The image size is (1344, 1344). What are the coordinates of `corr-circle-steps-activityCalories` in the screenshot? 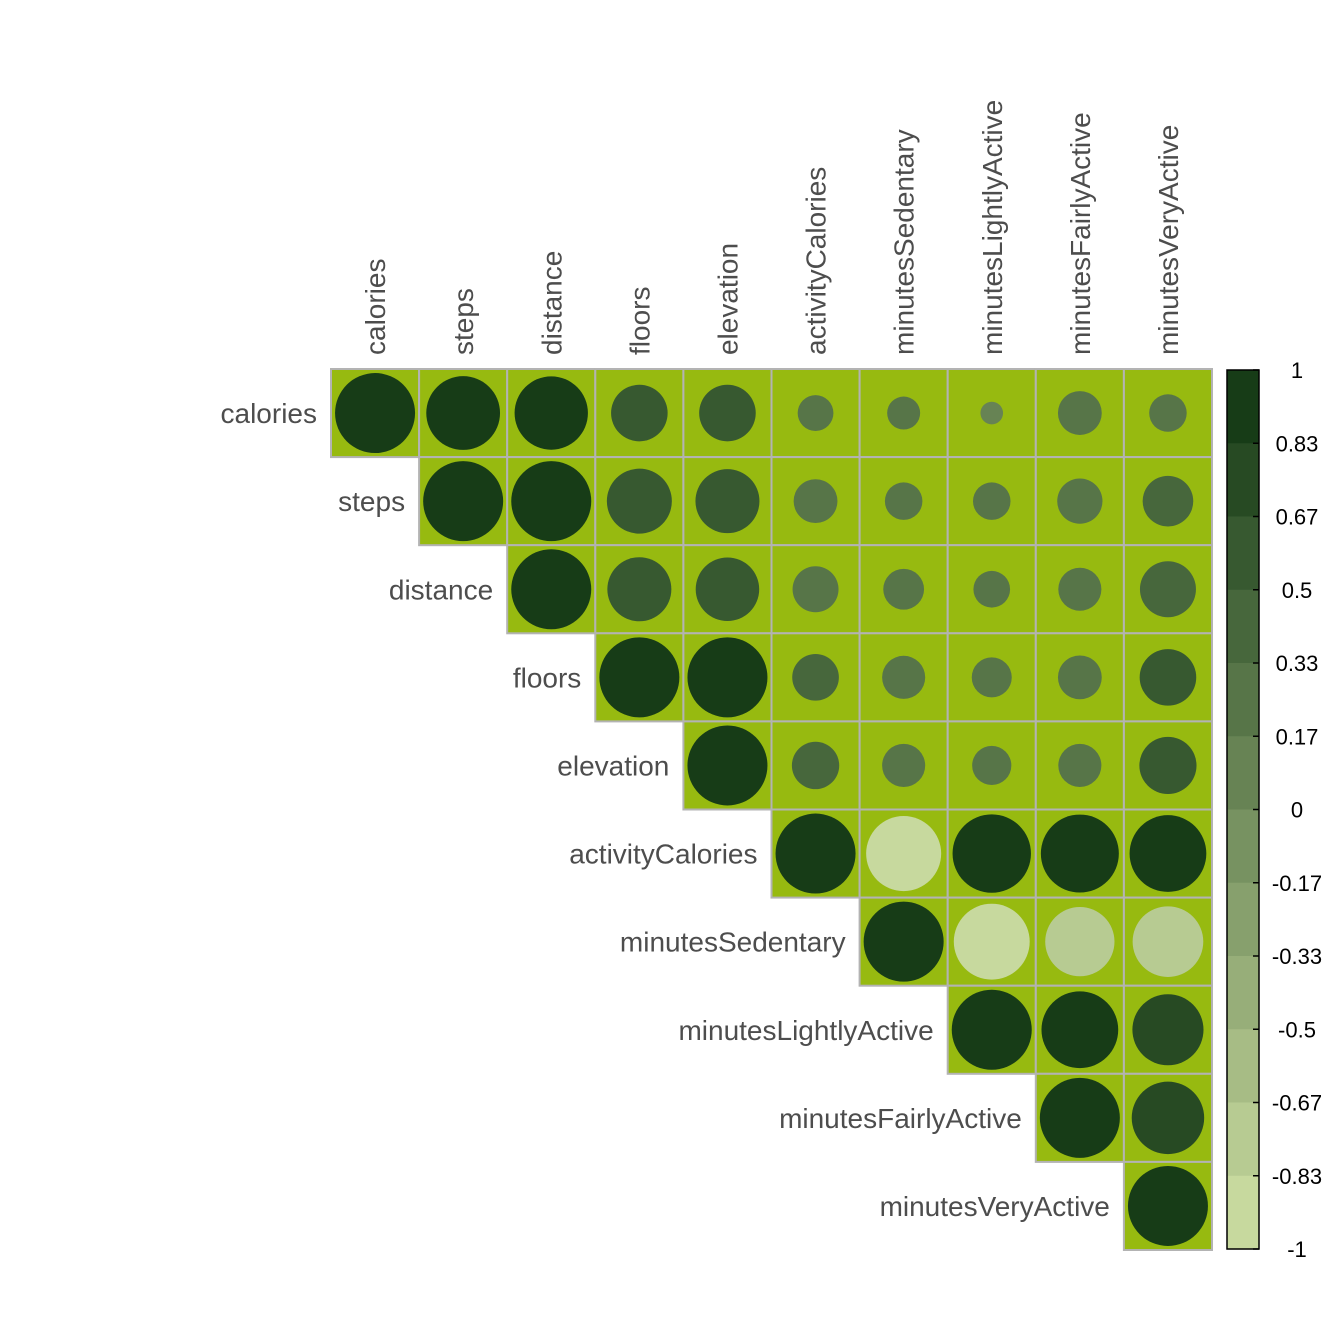 It's located at (815, 501).